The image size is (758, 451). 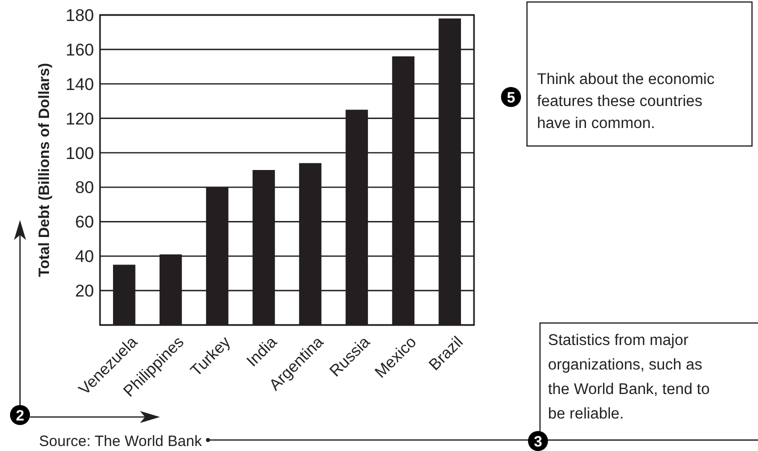 I want to click on y-tick-label: 40, so click(x=84, y=256).